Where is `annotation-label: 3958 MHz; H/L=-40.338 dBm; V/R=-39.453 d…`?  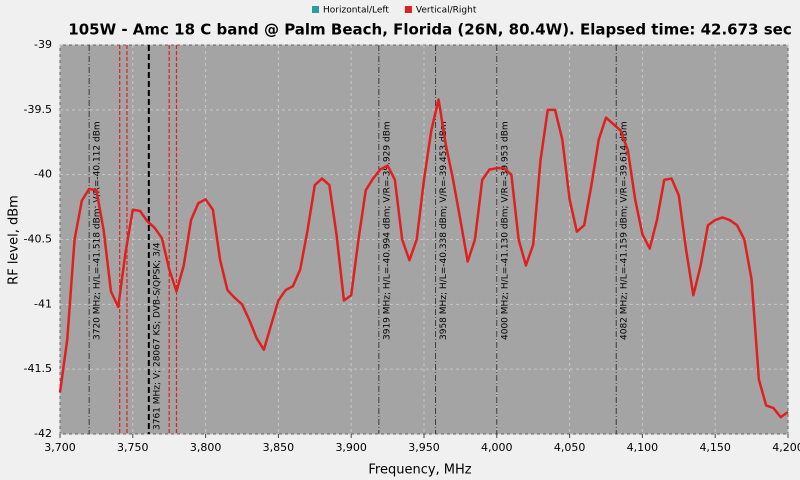
annotation-label: 3958 MHz; H/L=-40.338 dBm; V/R=-39.453 d… is located at coordinates (444, 230).